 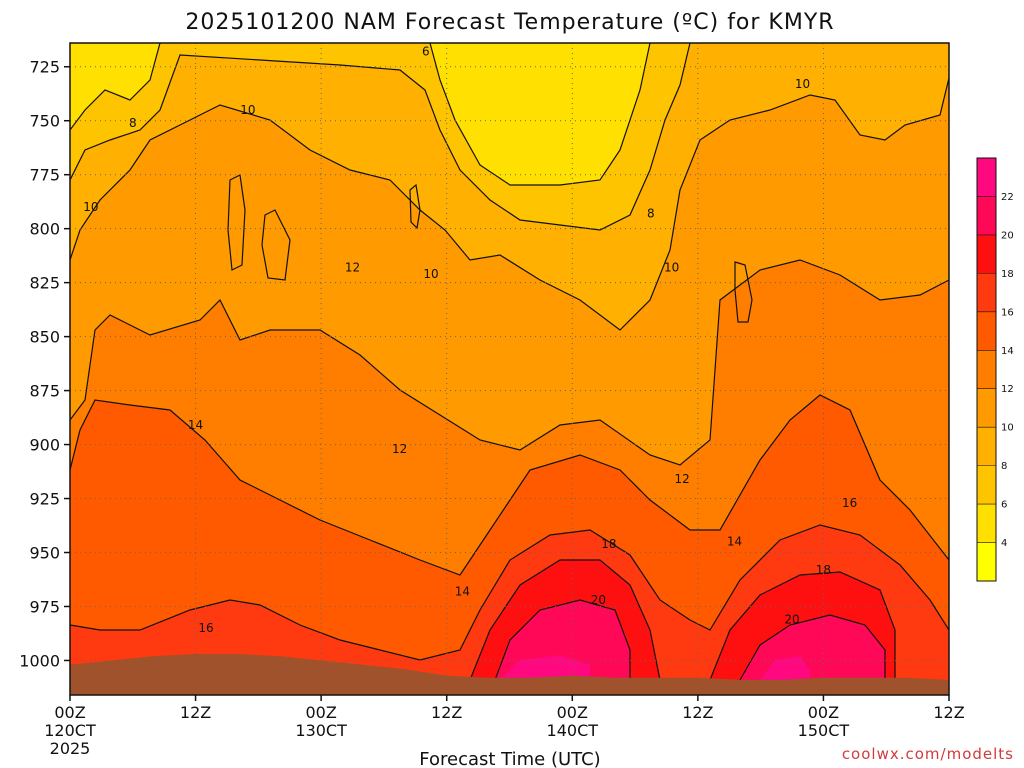 I want to click on colorbar-label: 8, so click(x=1004, y=466).